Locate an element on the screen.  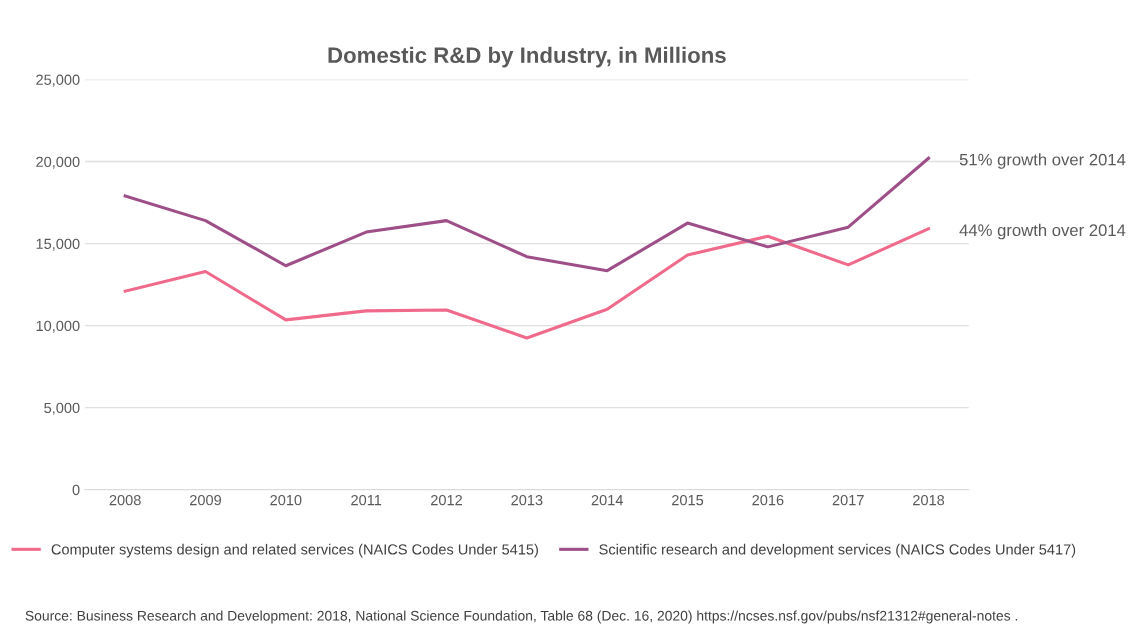
x-tick-label: 2008 is located at coordinates (125, 500).